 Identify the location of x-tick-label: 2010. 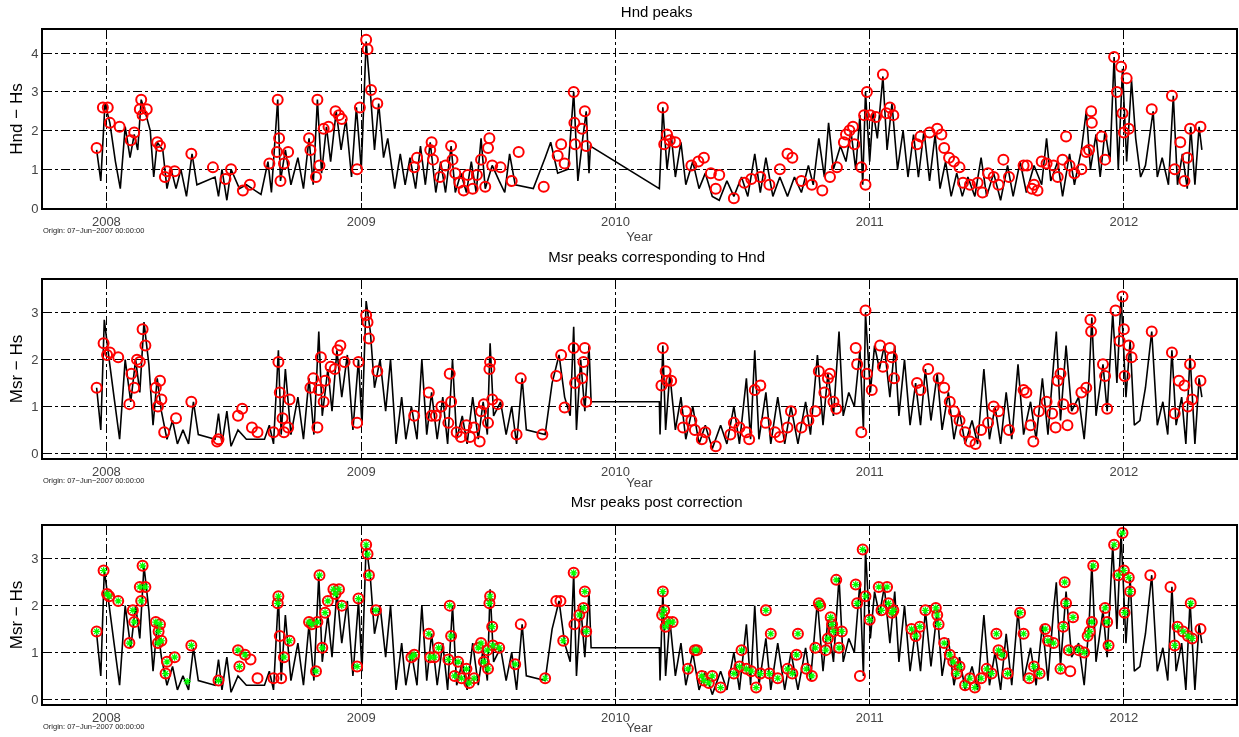
(615, 221).